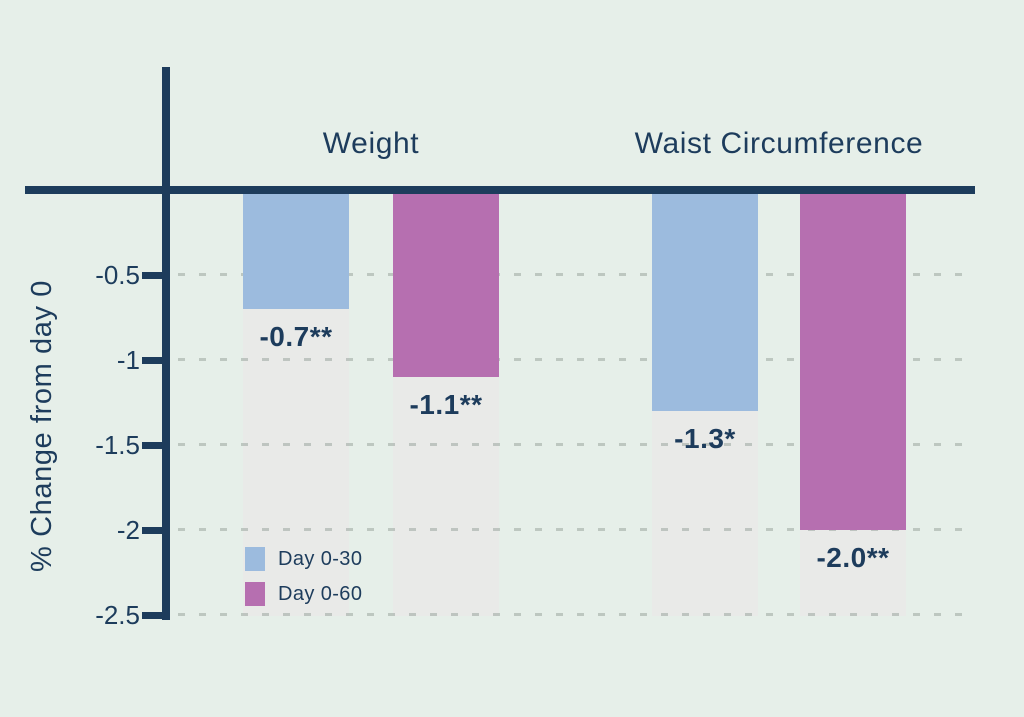 Image resolution: width=1024 pixels, height=717 pixels. I want to click on bar-value-label: -0.7**, so click(296, 336).